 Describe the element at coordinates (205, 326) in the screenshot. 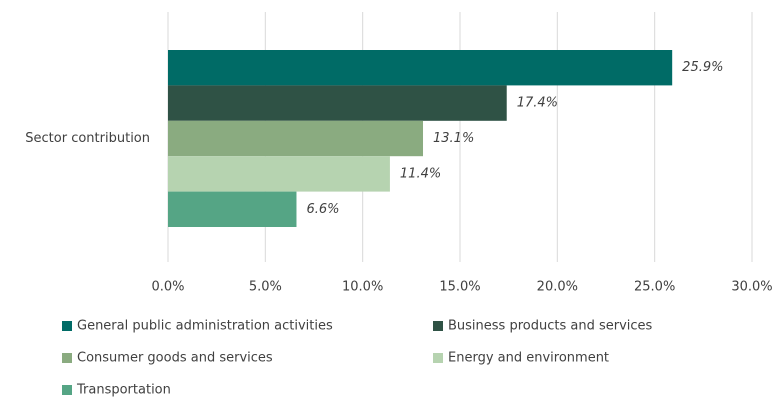

I see `legend-label: General public administration activities` at that location.